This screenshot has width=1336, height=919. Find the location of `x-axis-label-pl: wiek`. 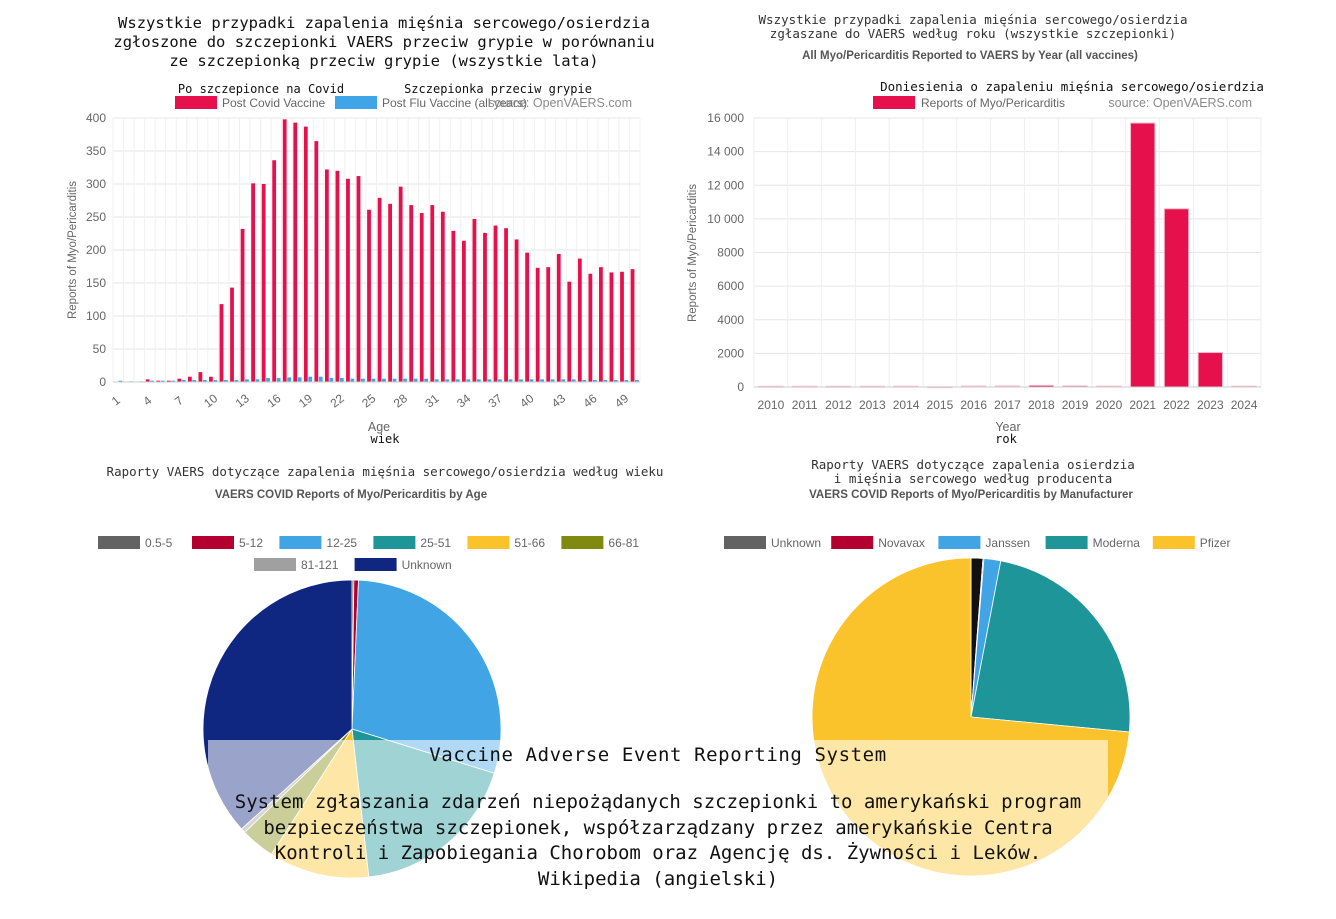

x-axis-label-pl: wiek is located at coordinates (386, 439).